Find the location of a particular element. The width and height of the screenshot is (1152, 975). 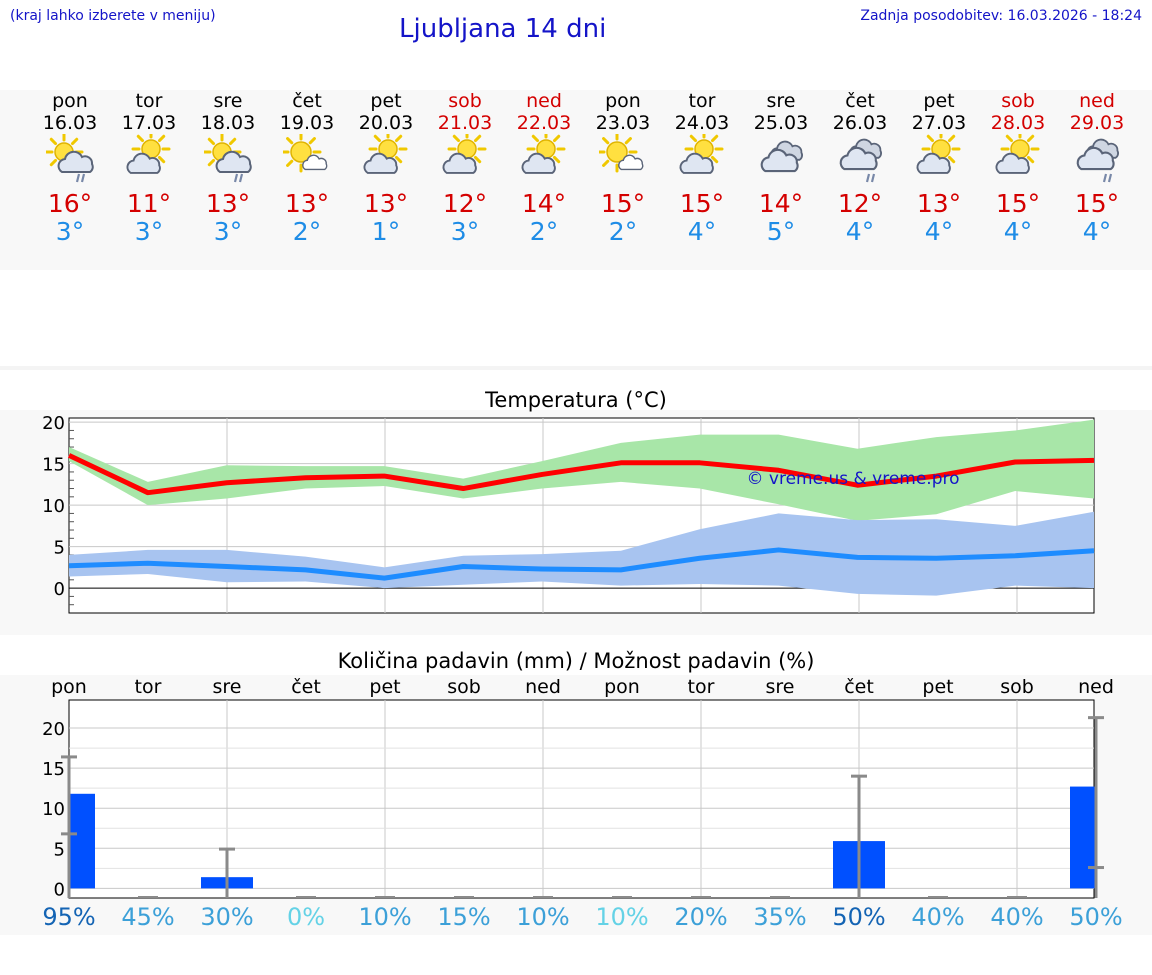

day-date: 19.03 is located at coordinates (307, 123).